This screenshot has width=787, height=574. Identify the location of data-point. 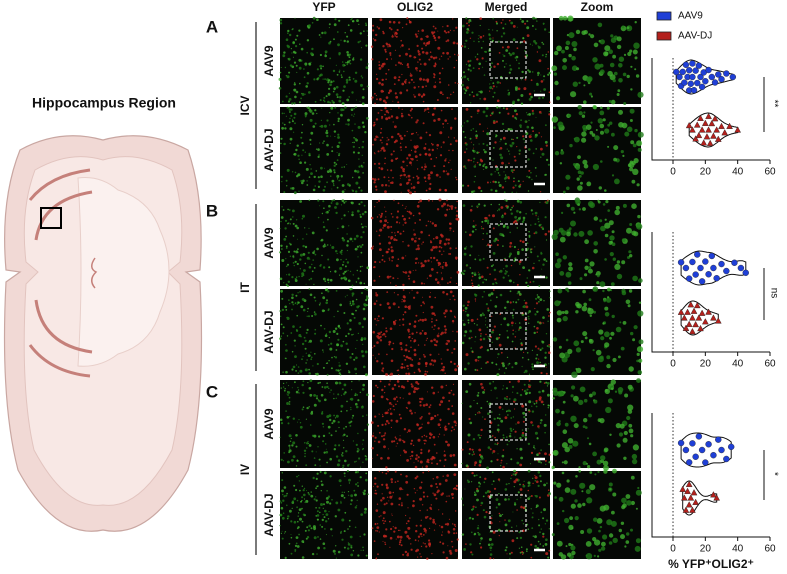
(686, 327).